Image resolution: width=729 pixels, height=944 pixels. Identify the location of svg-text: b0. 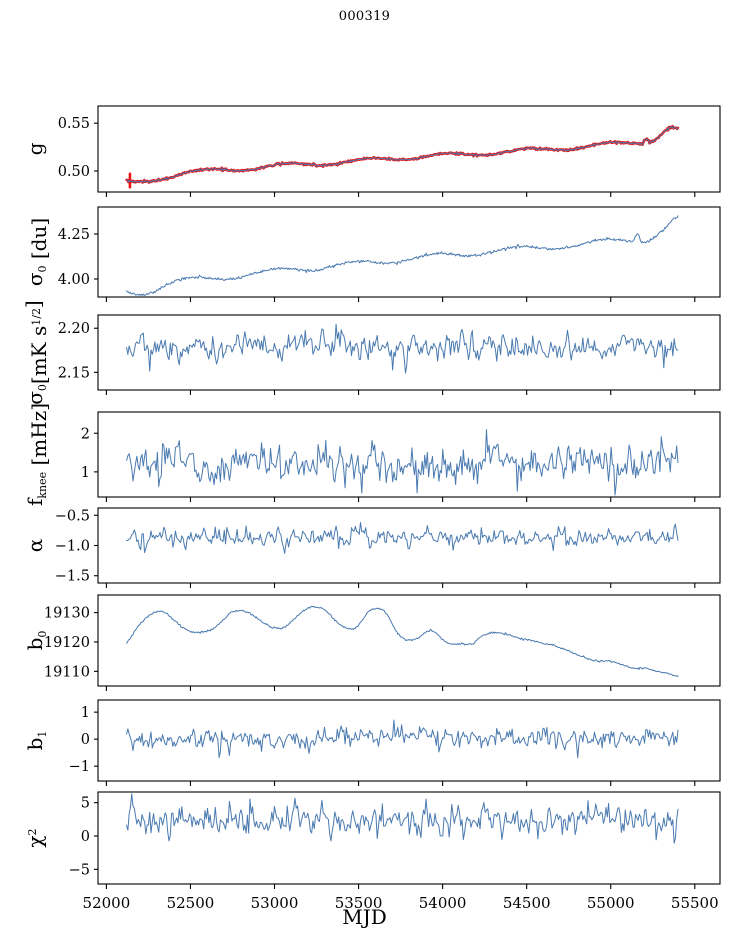
(36, 641).